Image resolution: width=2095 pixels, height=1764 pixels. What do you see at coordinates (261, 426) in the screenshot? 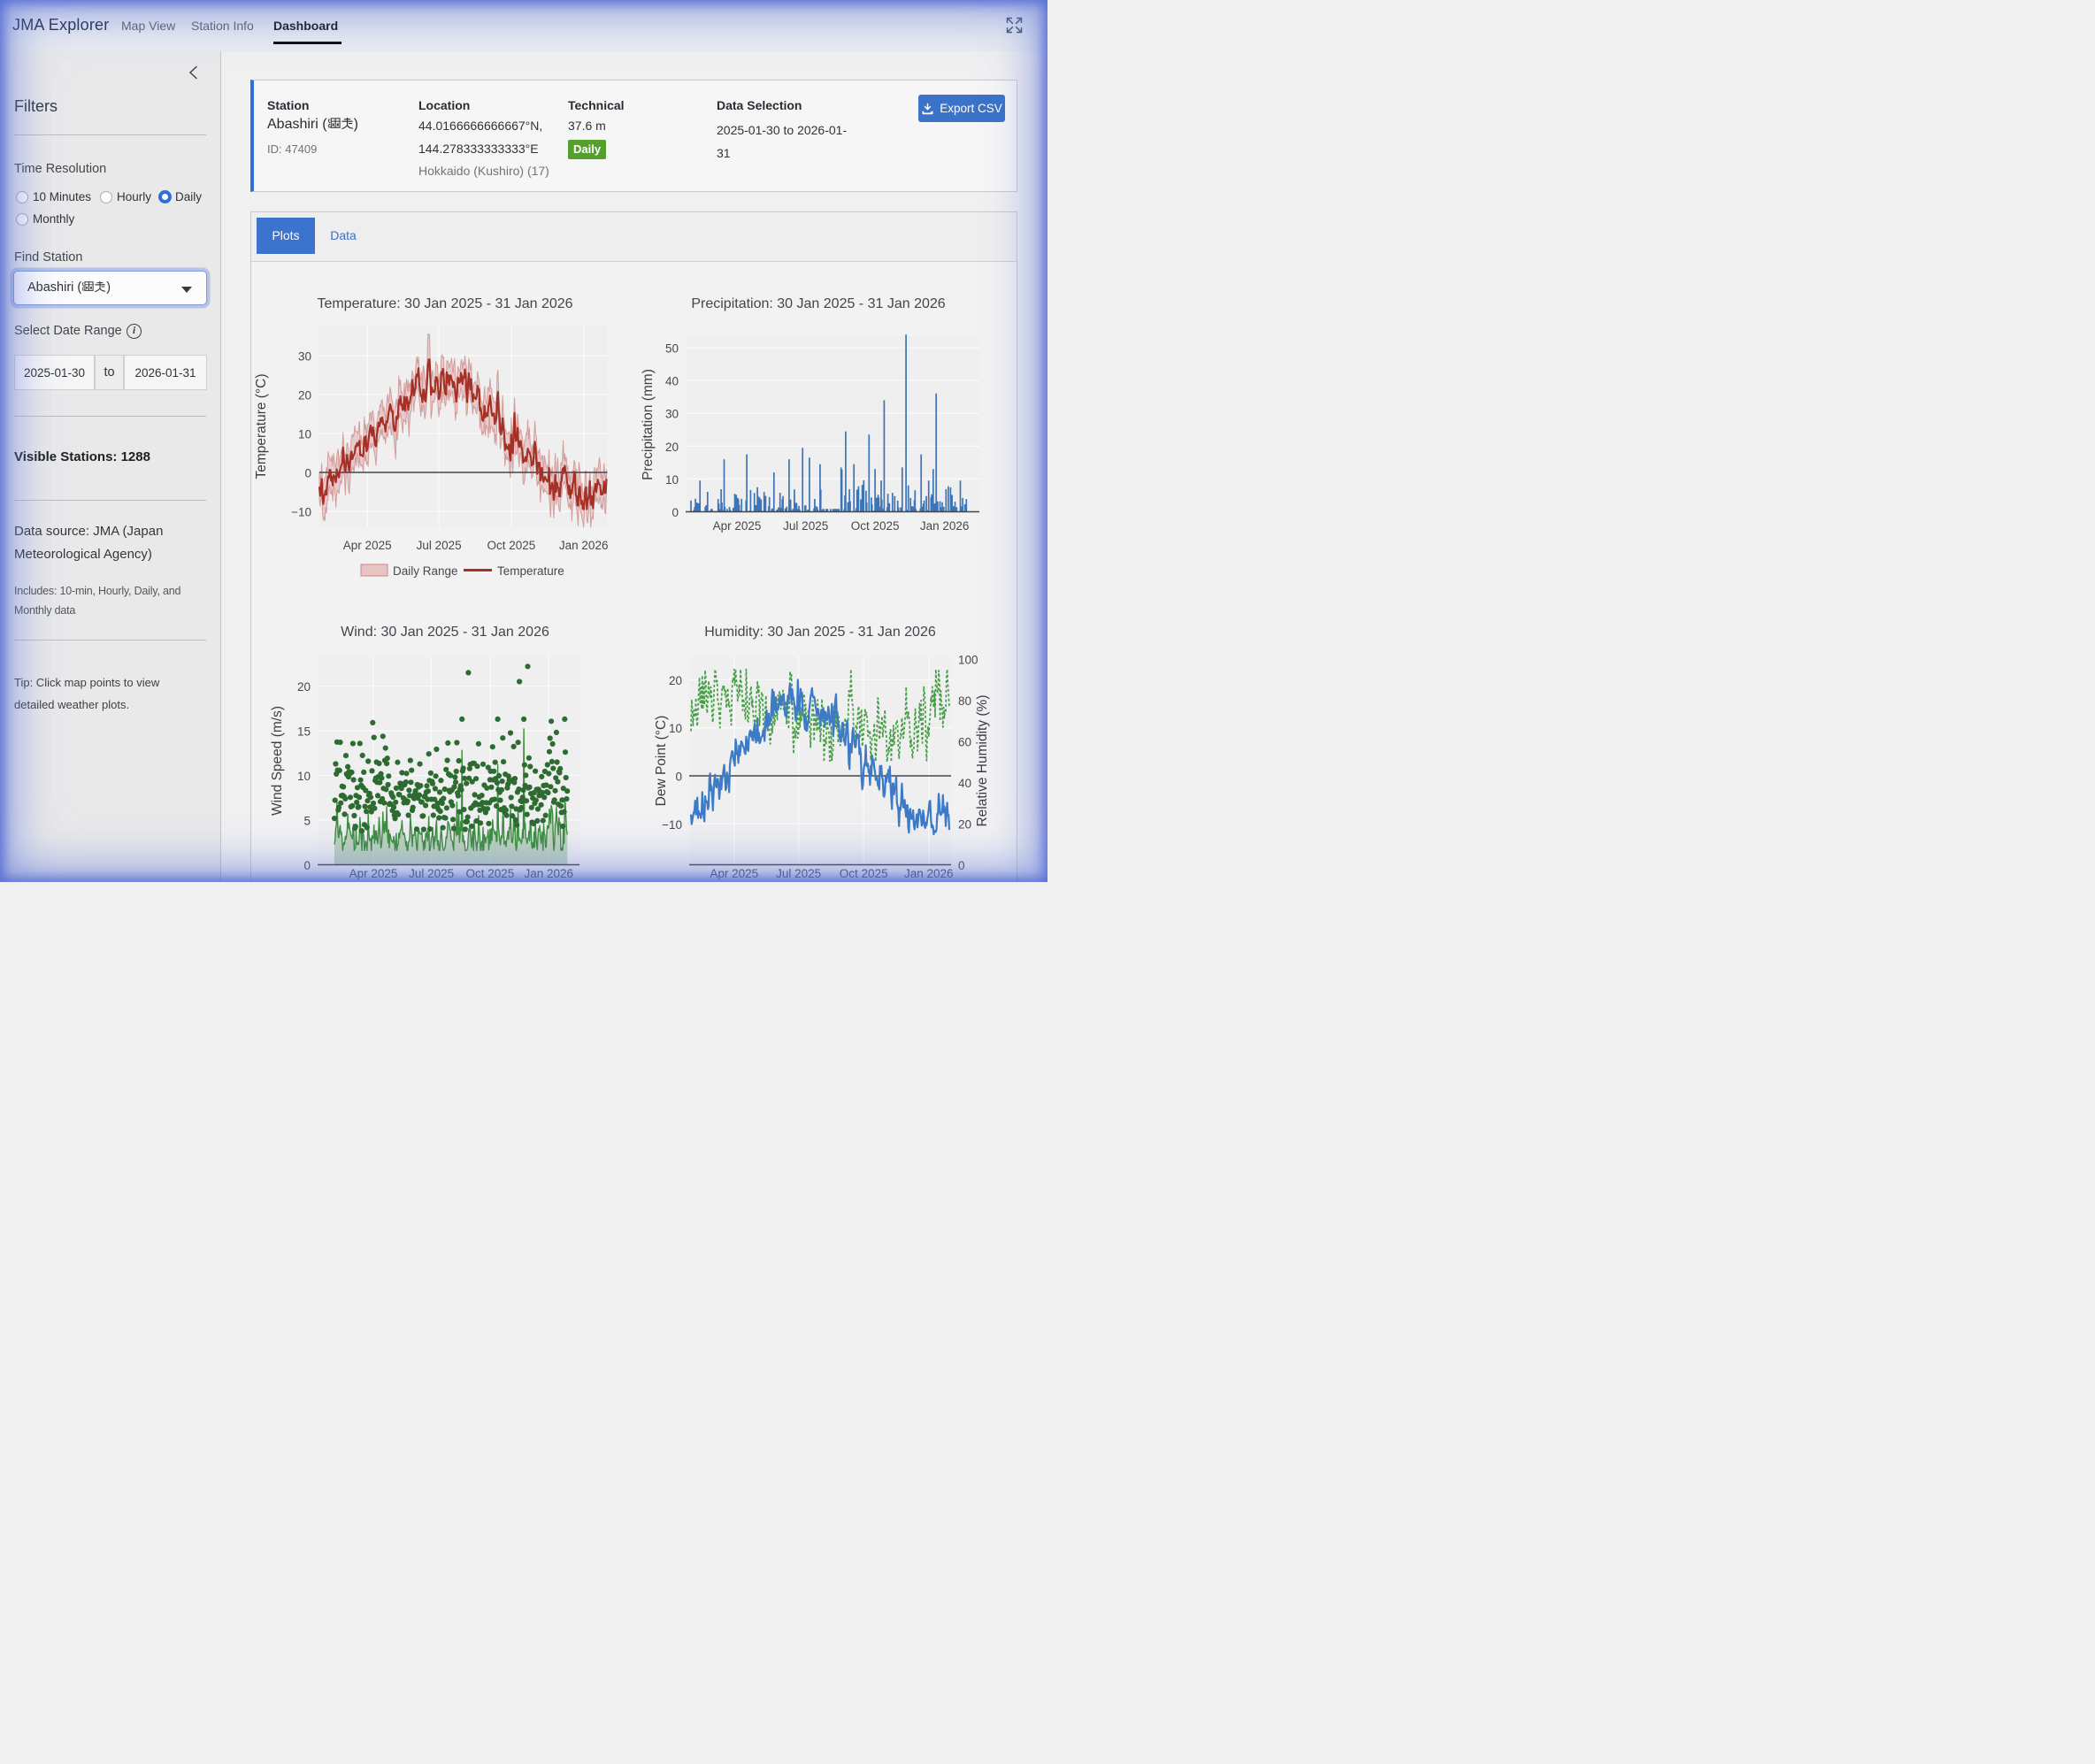
I see `svg-text: Temperature (°C)` at bounding box center [261, 426].